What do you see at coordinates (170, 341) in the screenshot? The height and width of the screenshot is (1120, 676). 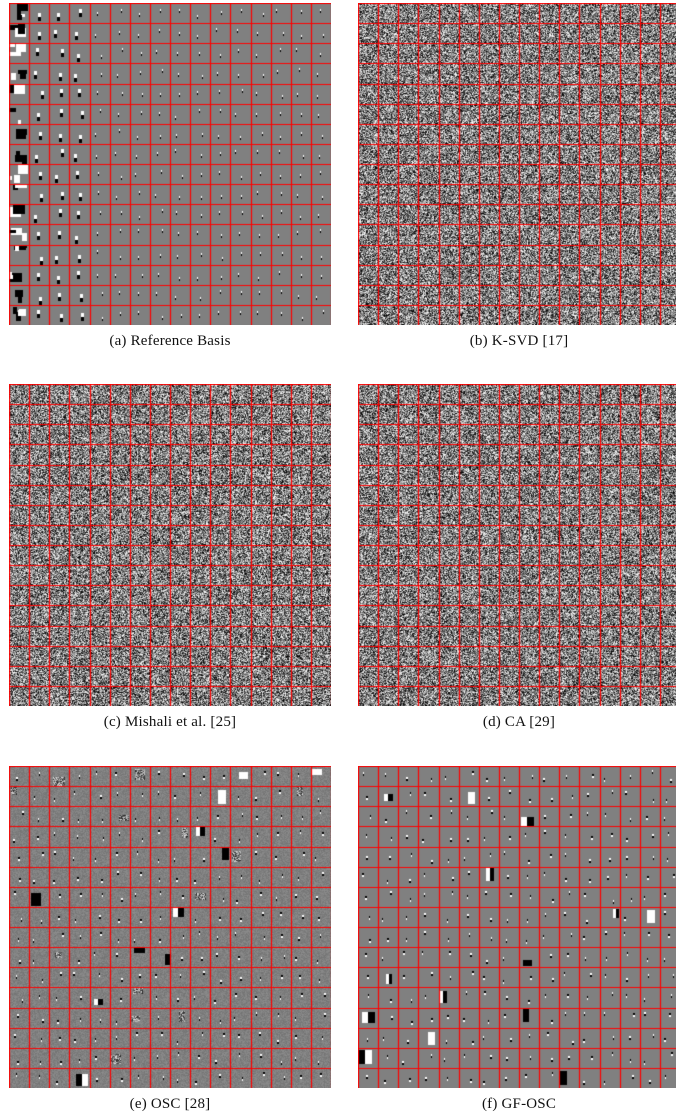 I see `caption-reference-basis: (a) Reference Basis` at bounding box center [170, 341].